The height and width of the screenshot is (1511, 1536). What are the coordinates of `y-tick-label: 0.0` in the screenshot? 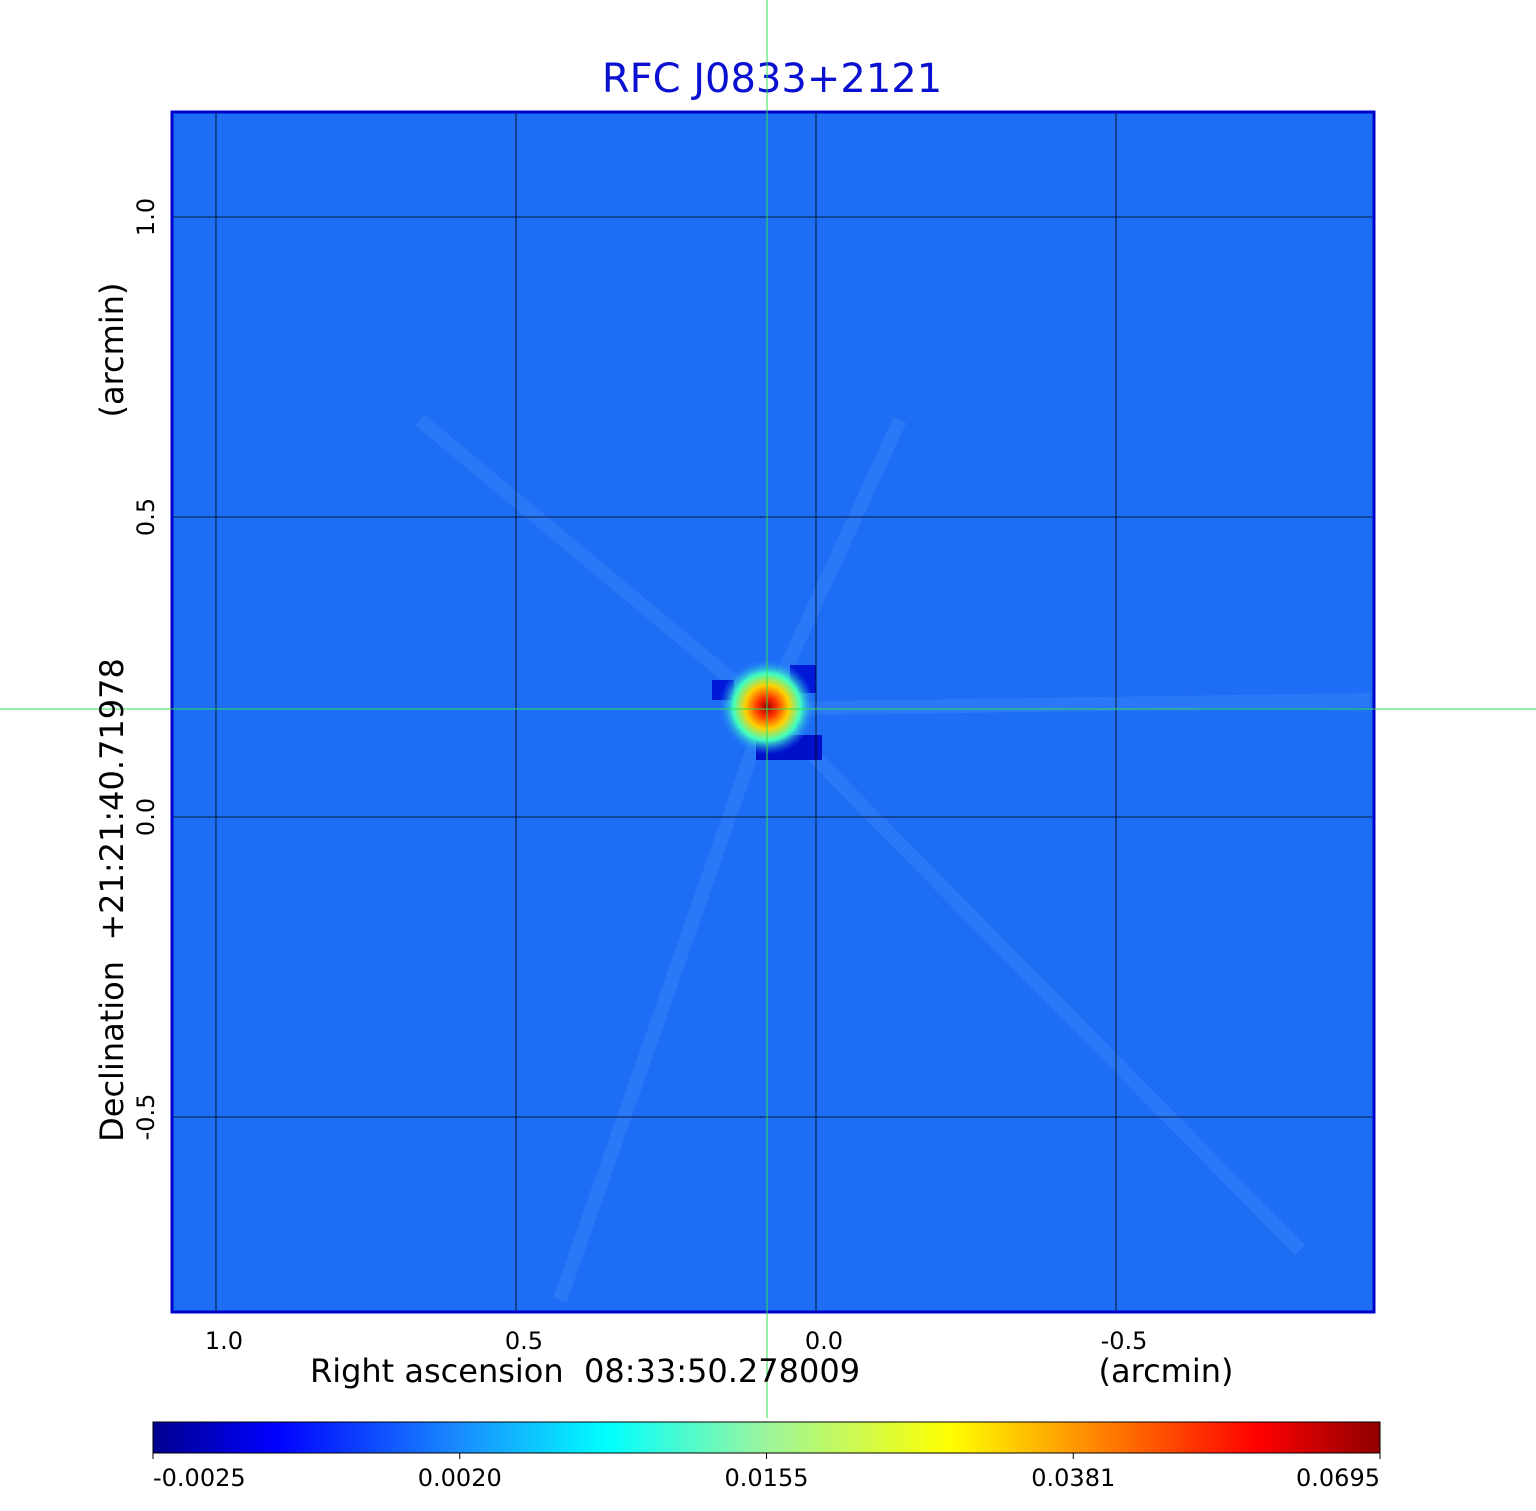 It's located at (146, 817).